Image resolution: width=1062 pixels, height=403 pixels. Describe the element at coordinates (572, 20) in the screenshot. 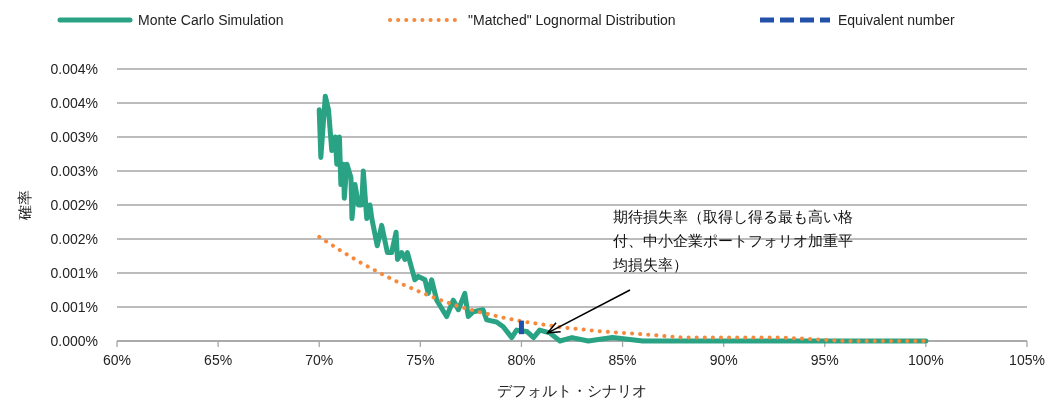

I see `legend-label: "Matched" Lognormal Distribution` at that location.